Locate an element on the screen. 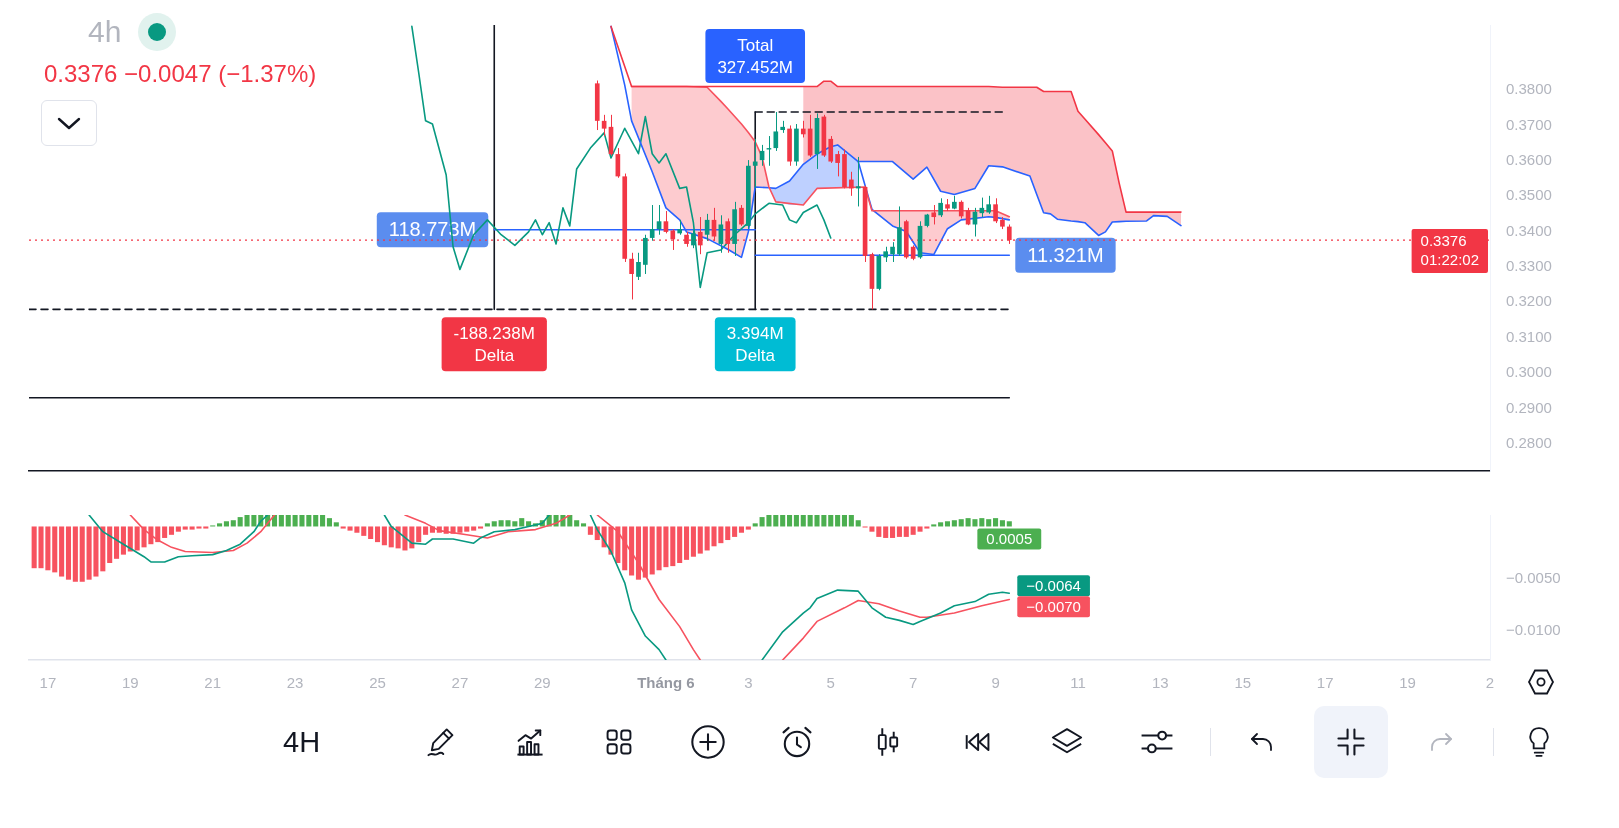 Image resolution: width=1619 pixels, height=828 pixels. y-tick-label: 0.3300 is located at coordinates (1529, 266).